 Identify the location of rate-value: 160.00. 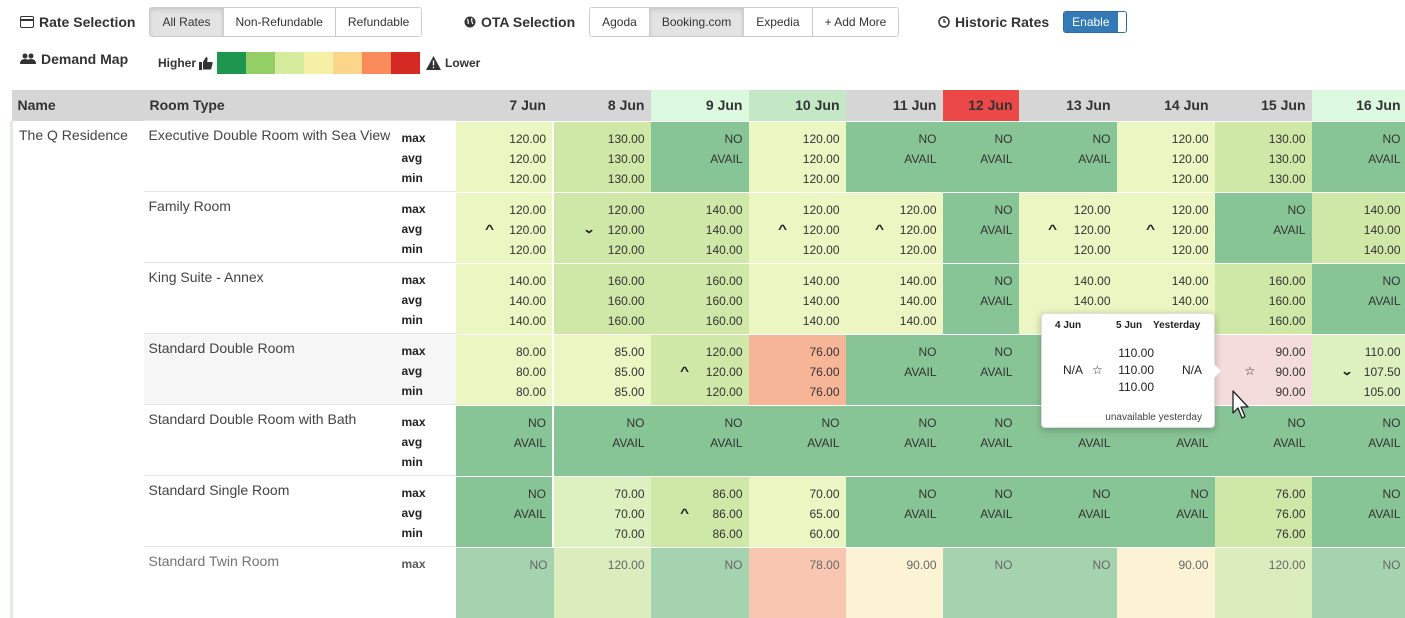
(1287, 321).